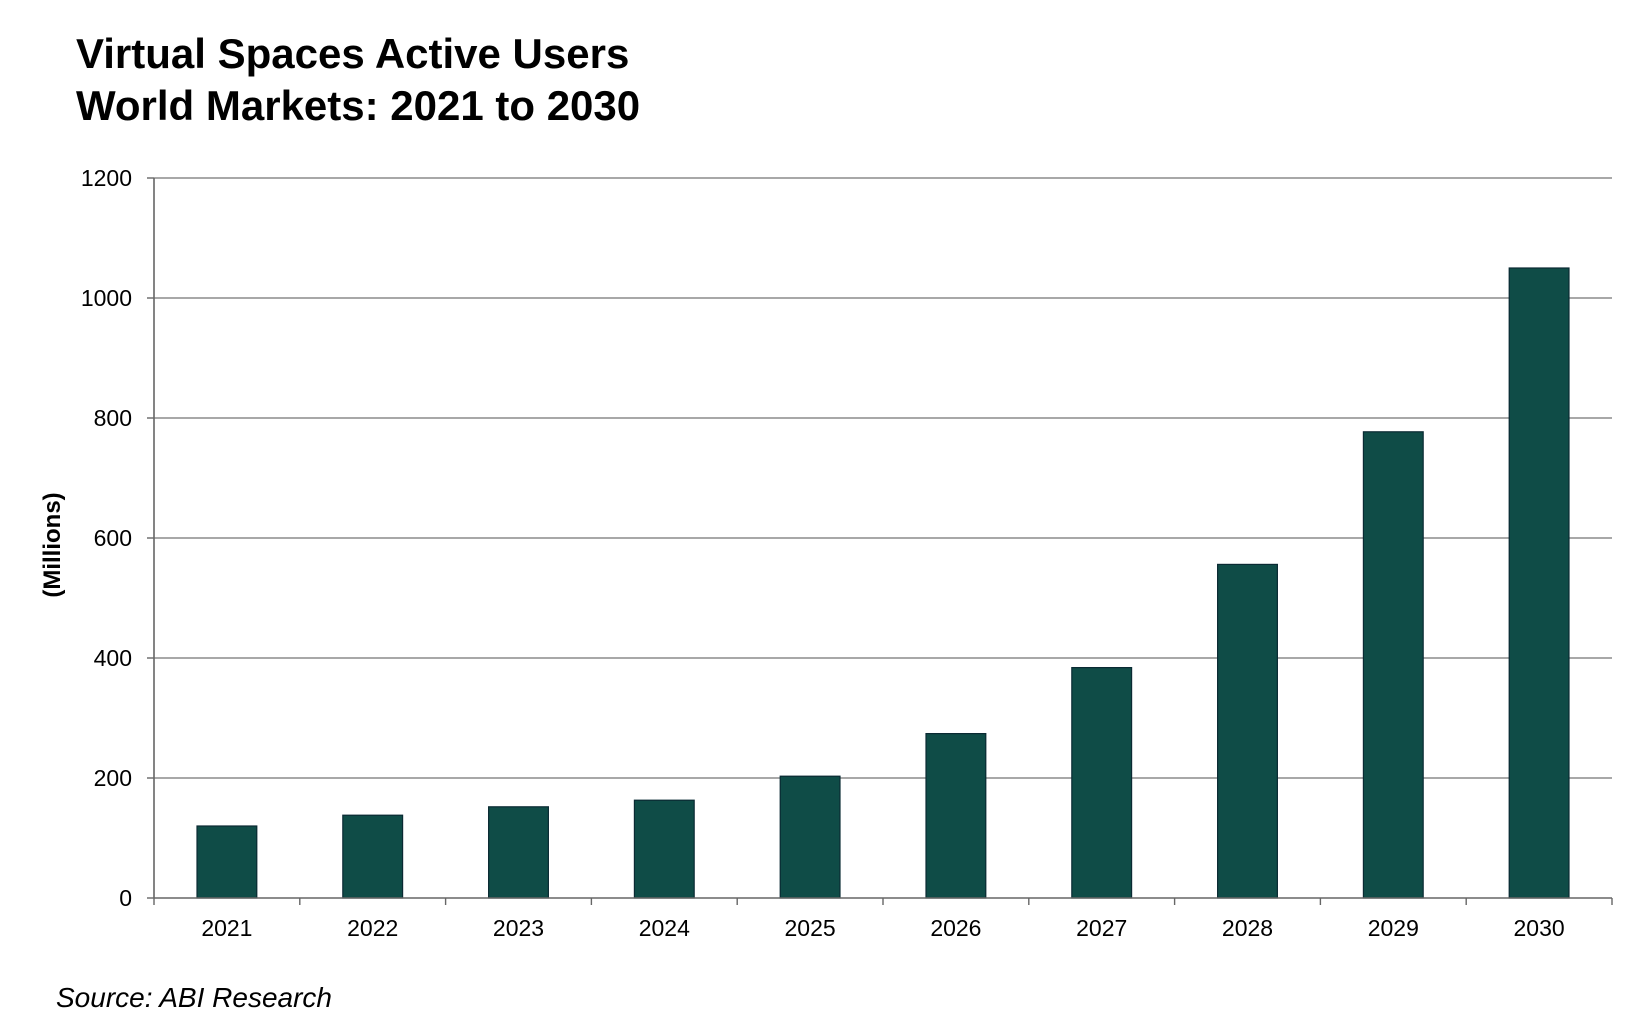  What do you see at coordinates (113, 538) in the screenshot?
I see `y-tick-label: 600` at bounding box center [113, 538].